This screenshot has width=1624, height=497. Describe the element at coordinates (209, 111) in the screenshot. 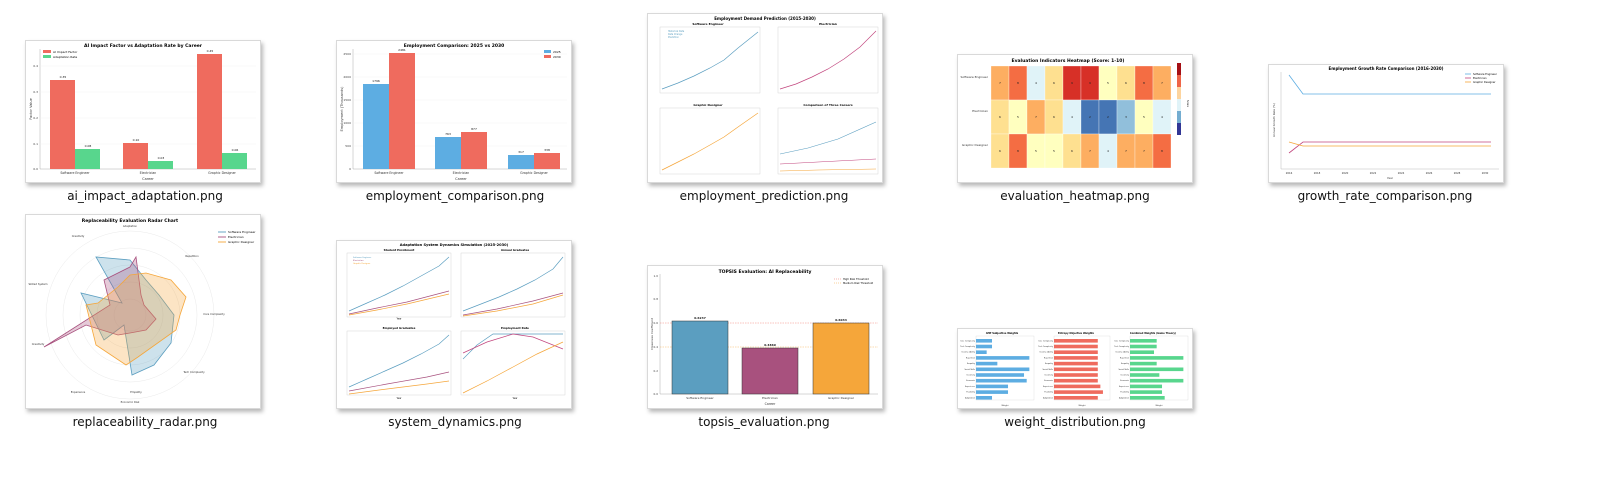

I see `bar-impact-graphic-designer` at that location.